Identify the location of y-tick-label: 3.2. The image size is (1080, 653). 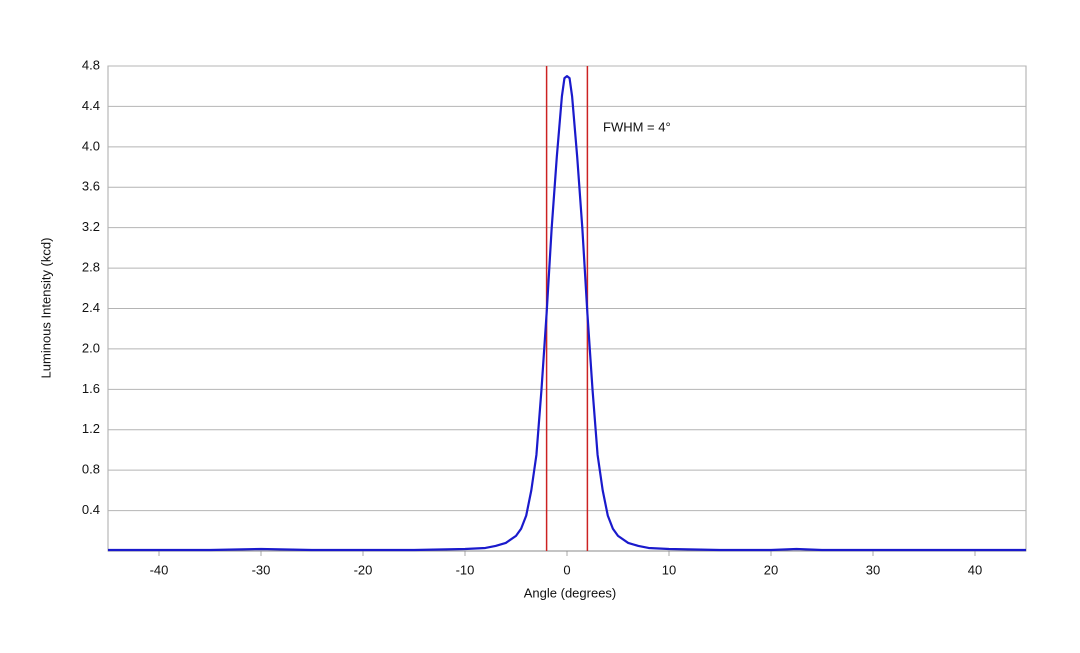
(91, 226).